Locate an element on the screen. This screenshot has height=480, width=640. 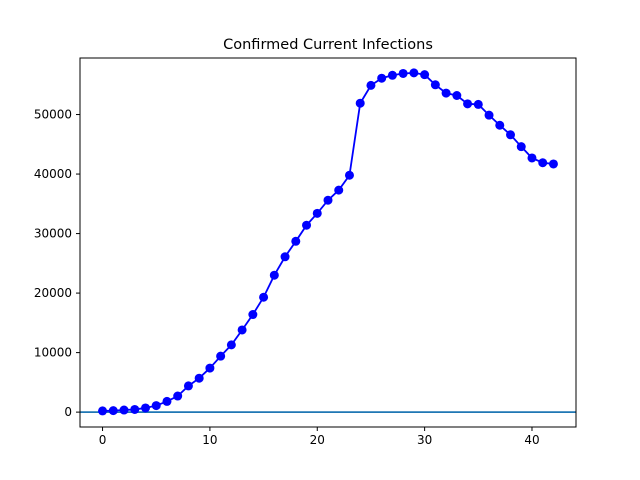
x-tick-label: 10 is located at coordinates (209, 440).